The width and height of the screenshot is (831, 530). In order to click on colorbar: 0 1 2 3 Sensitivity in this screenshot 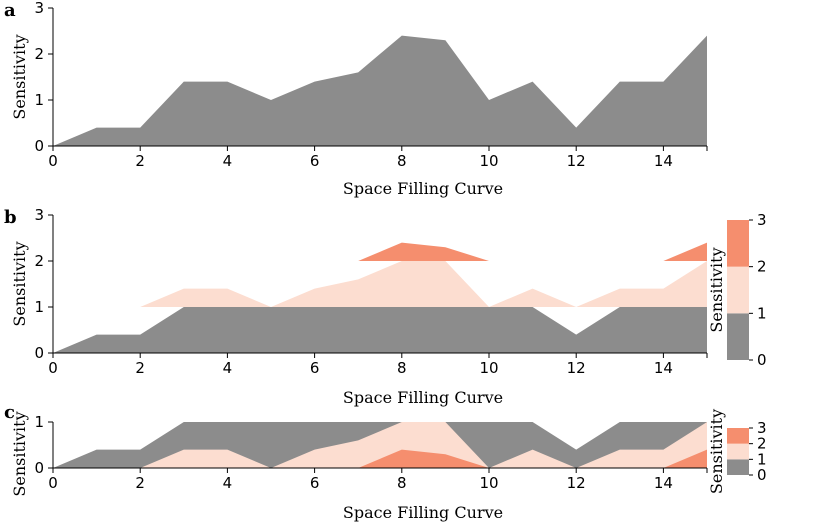, I will do `click(737, 290)`.